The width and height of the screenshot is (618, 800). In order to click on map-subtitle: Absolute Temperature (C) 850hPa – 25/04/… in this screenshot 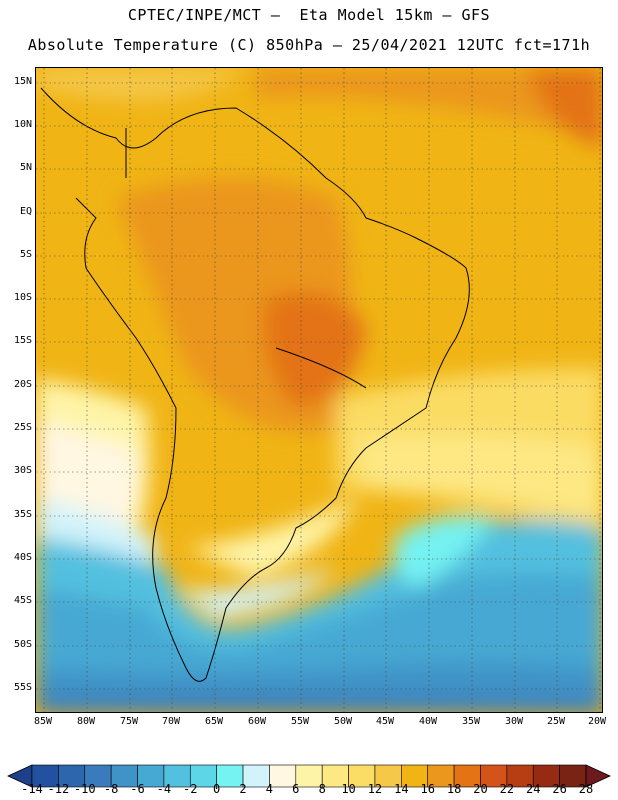, I will do `click(309, 45)`.